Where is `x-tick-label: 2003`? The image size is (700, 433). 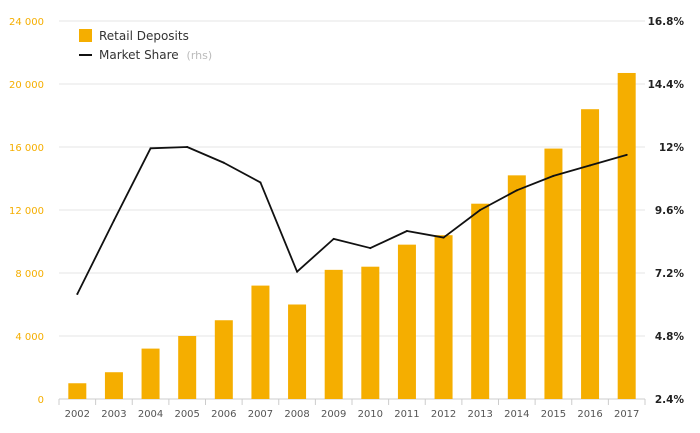 x-tick-label: 2003 is located at coordinates (113, 414).